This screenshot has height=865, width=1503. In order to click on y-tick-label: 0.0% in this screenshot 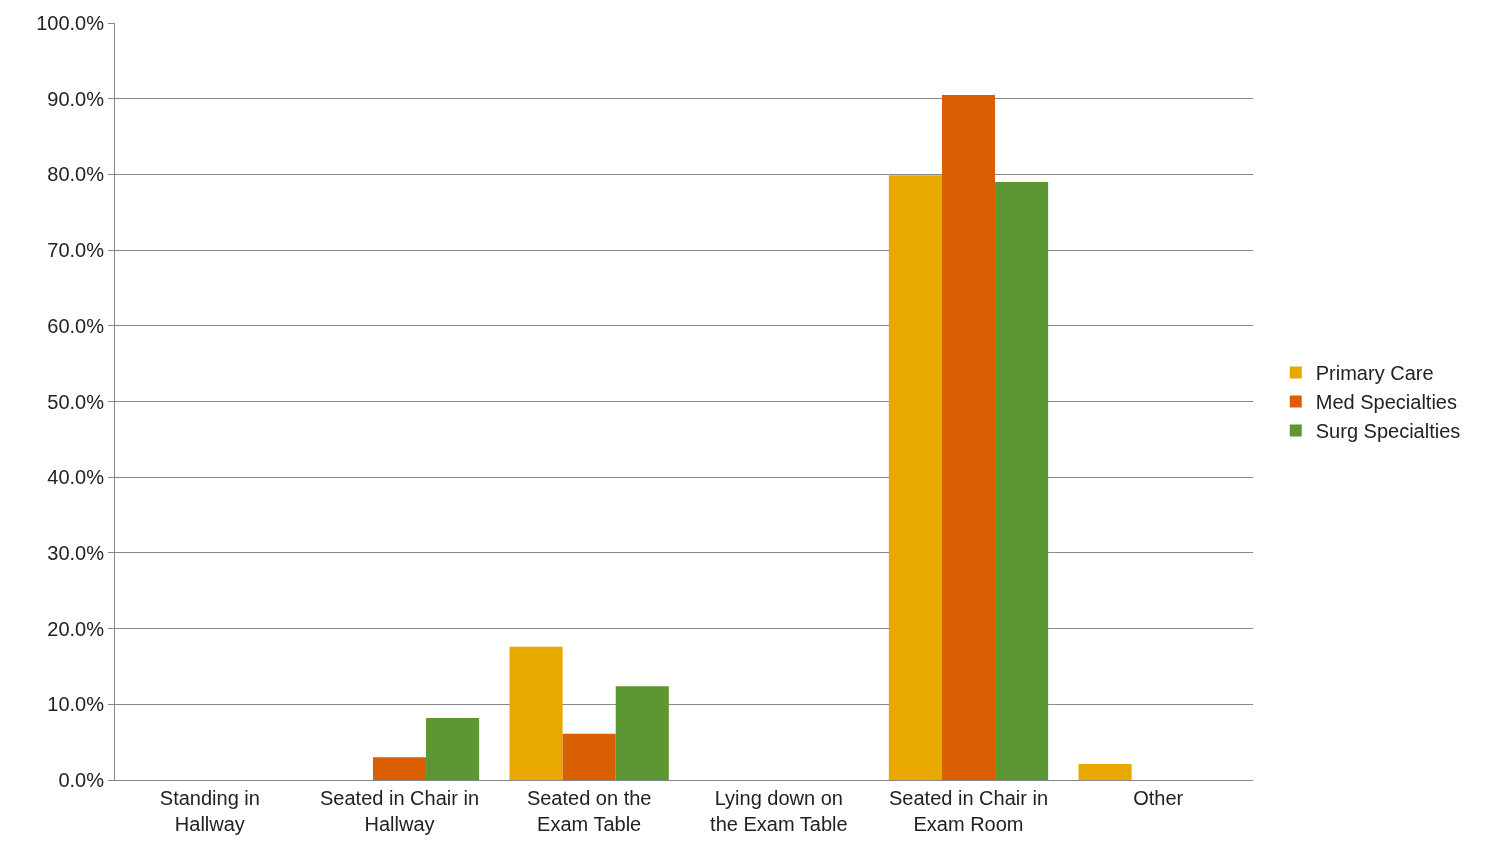, I will do `click(81, 780)`.